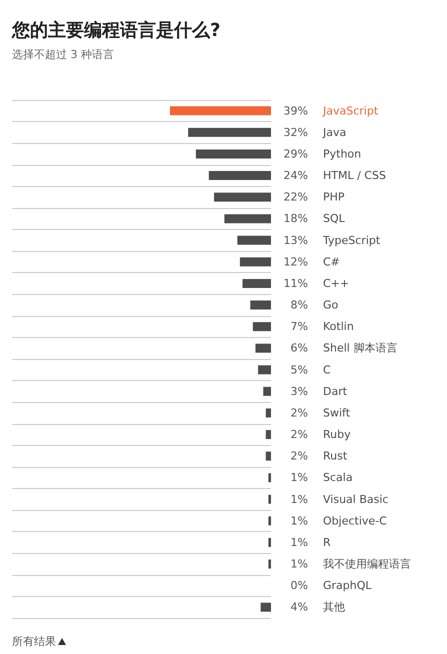  What do you see at coordinates (367, 564) in the screenshot?
I see `y-tick-label: 我不使用编程语言` at bounding box center [367, 564].